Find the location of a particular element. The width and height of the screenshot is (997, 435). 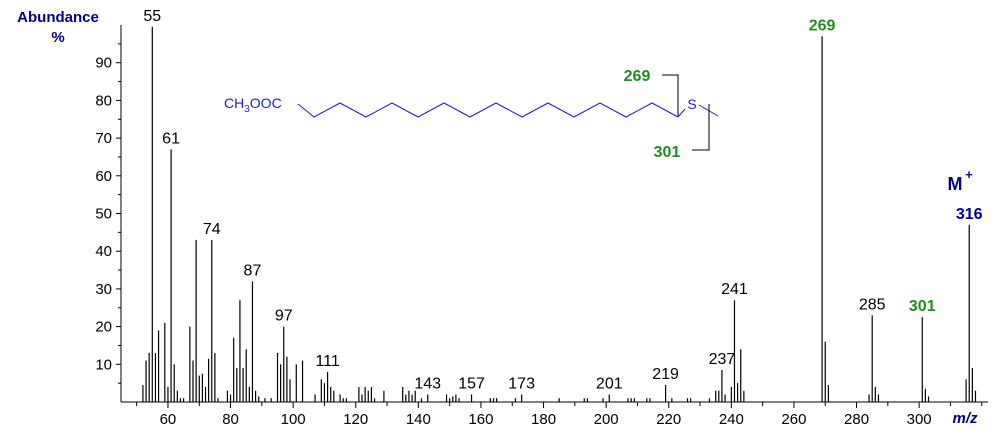

y-tick-label: 40 is located at coordinates (103, 251).